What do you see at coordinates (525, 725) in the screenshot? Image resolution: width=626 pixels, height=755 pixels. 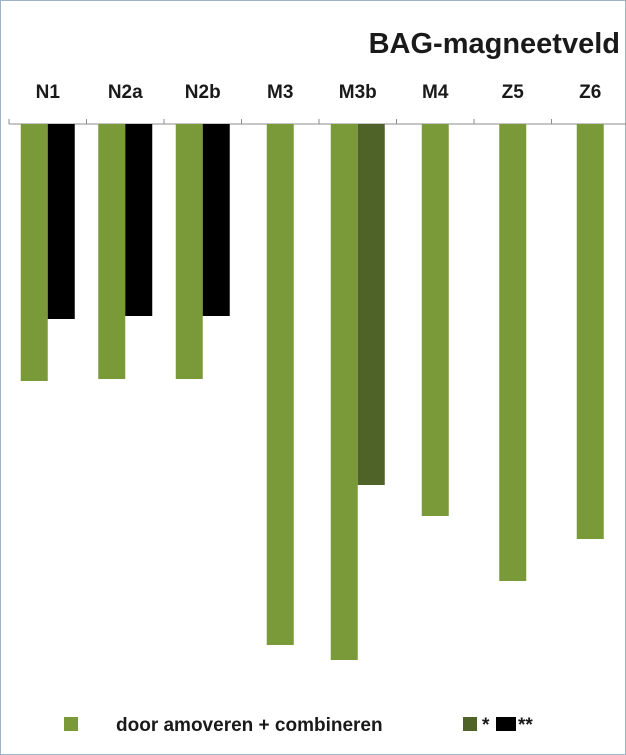 I see `legend-label-doublestar: **` at bounding box center [525, 725].